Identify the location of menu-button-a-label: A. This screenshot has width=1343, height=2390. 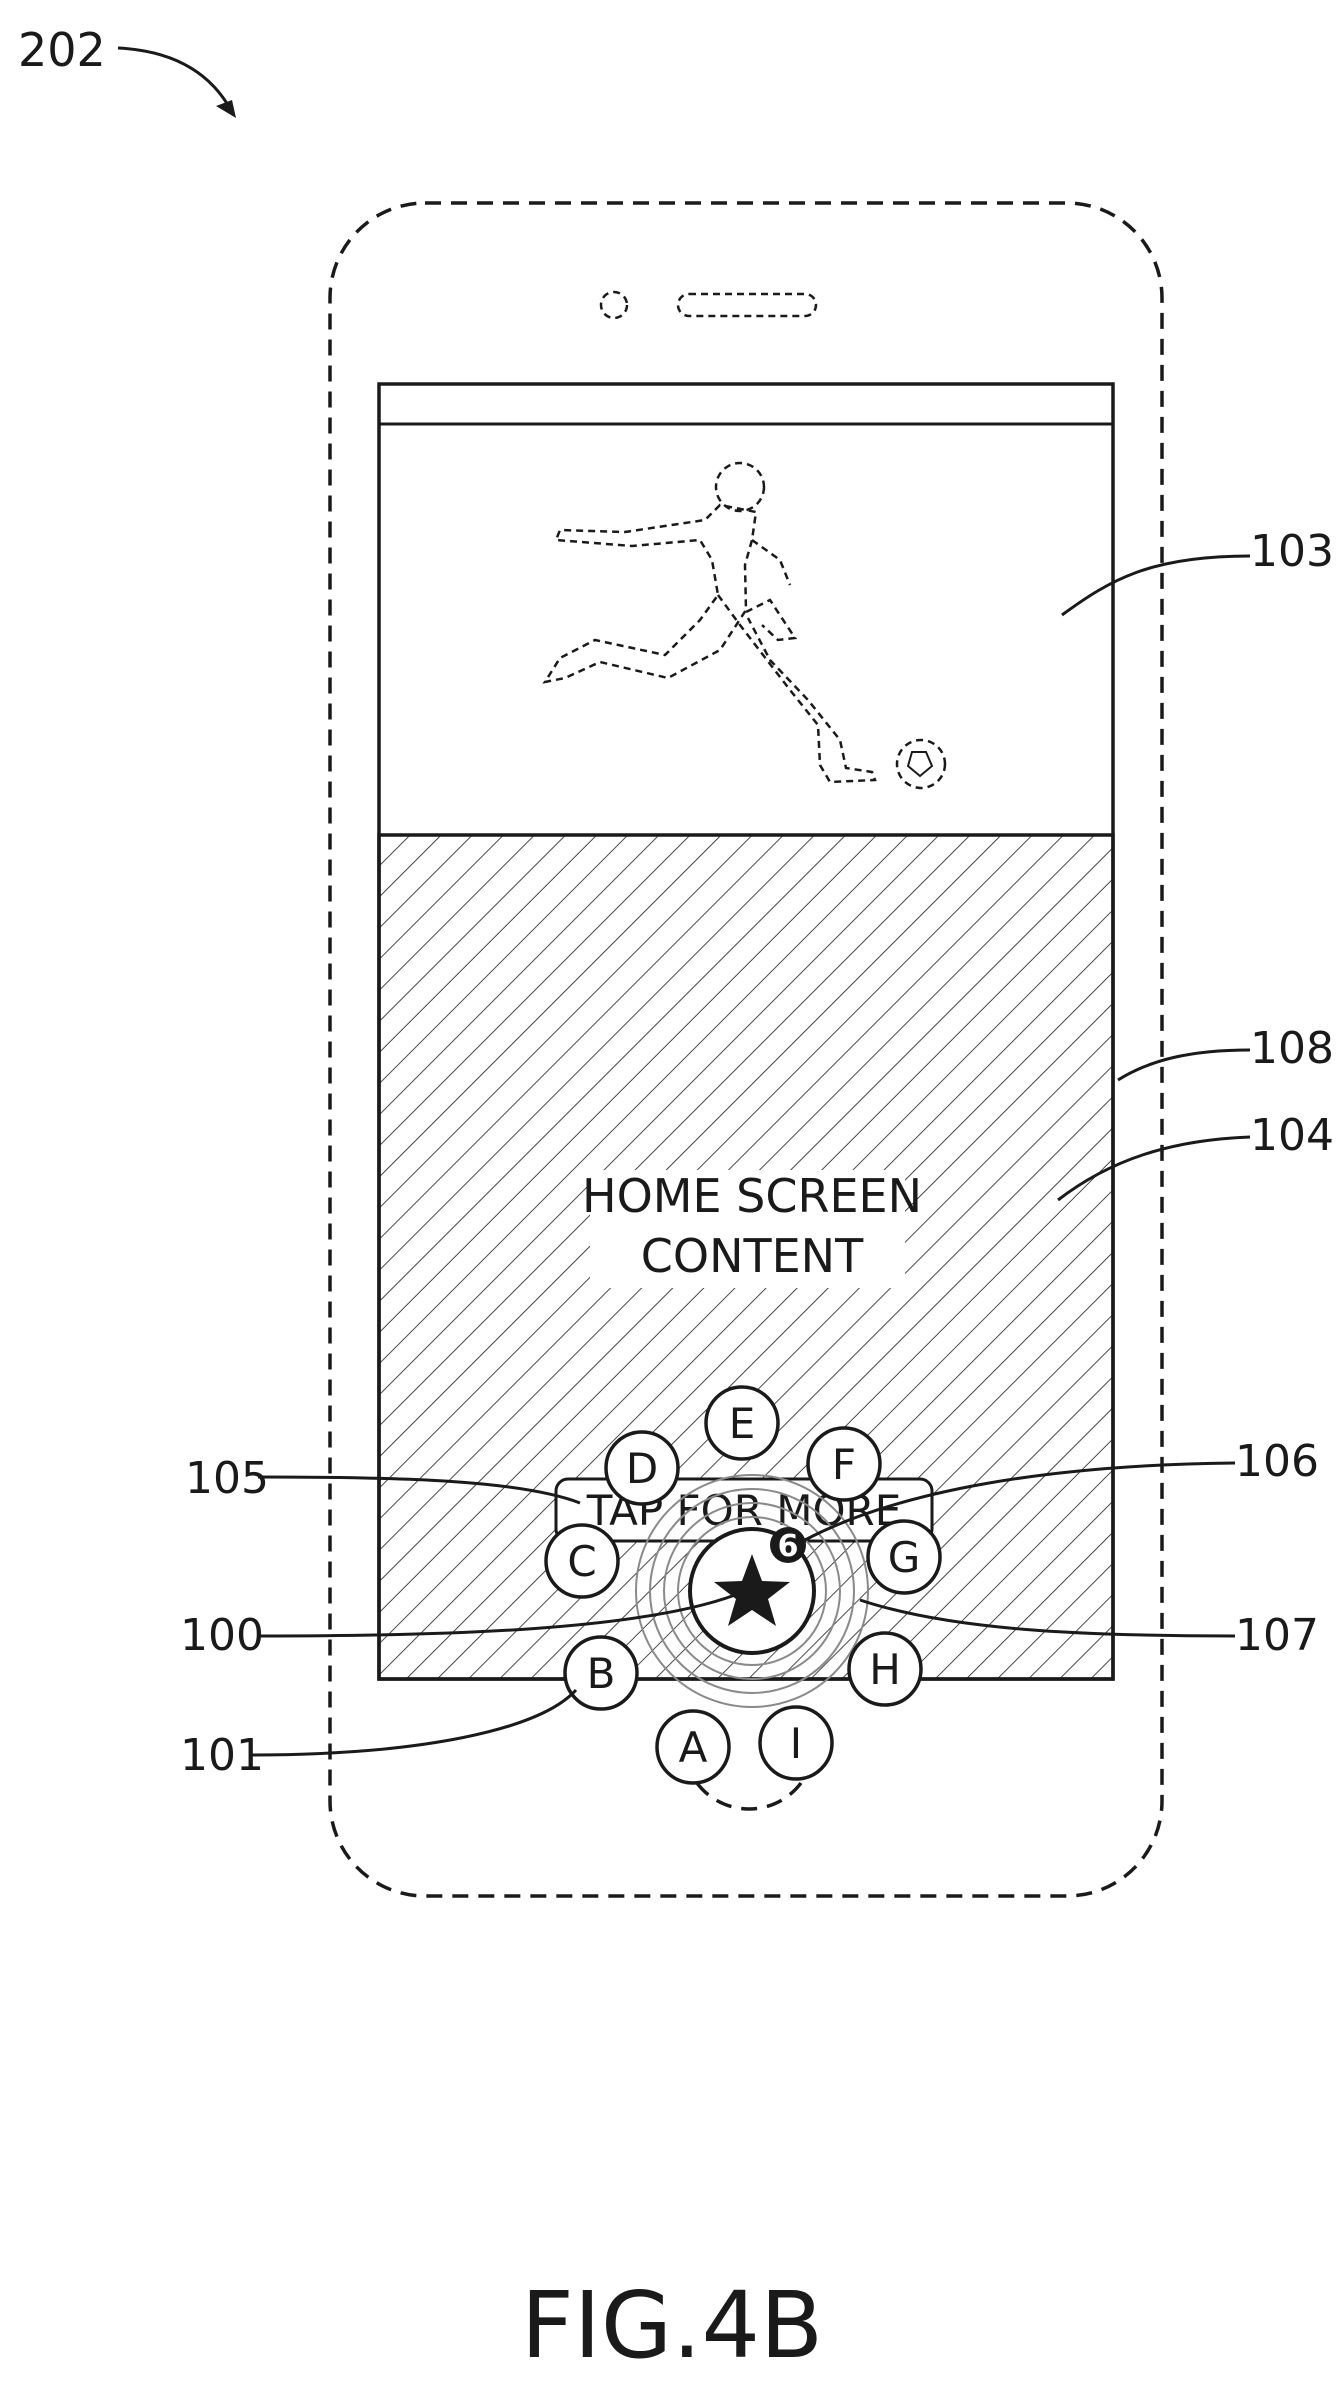
(693, 1747).